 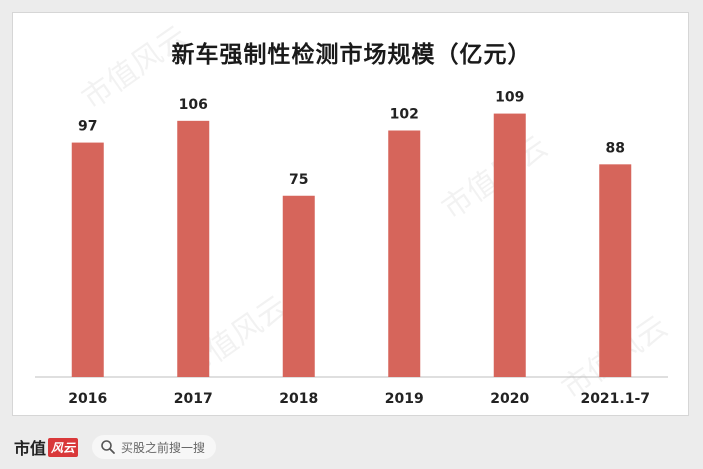 I want to click on x-tick-label: 2017, so click(x=193, y=399).